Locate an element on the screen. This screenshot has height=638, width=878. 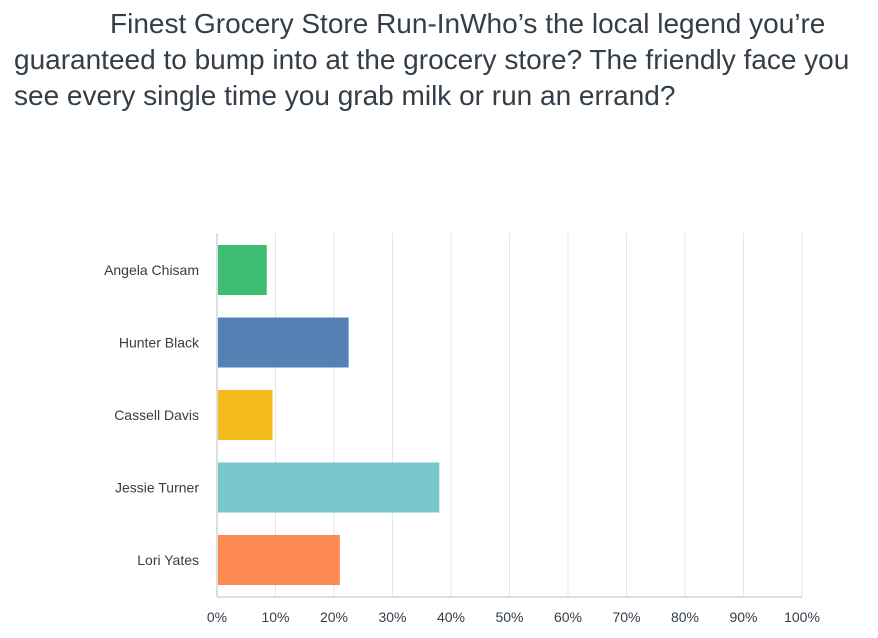
x-tick-label: 40% is located at coordinates (451, 617).